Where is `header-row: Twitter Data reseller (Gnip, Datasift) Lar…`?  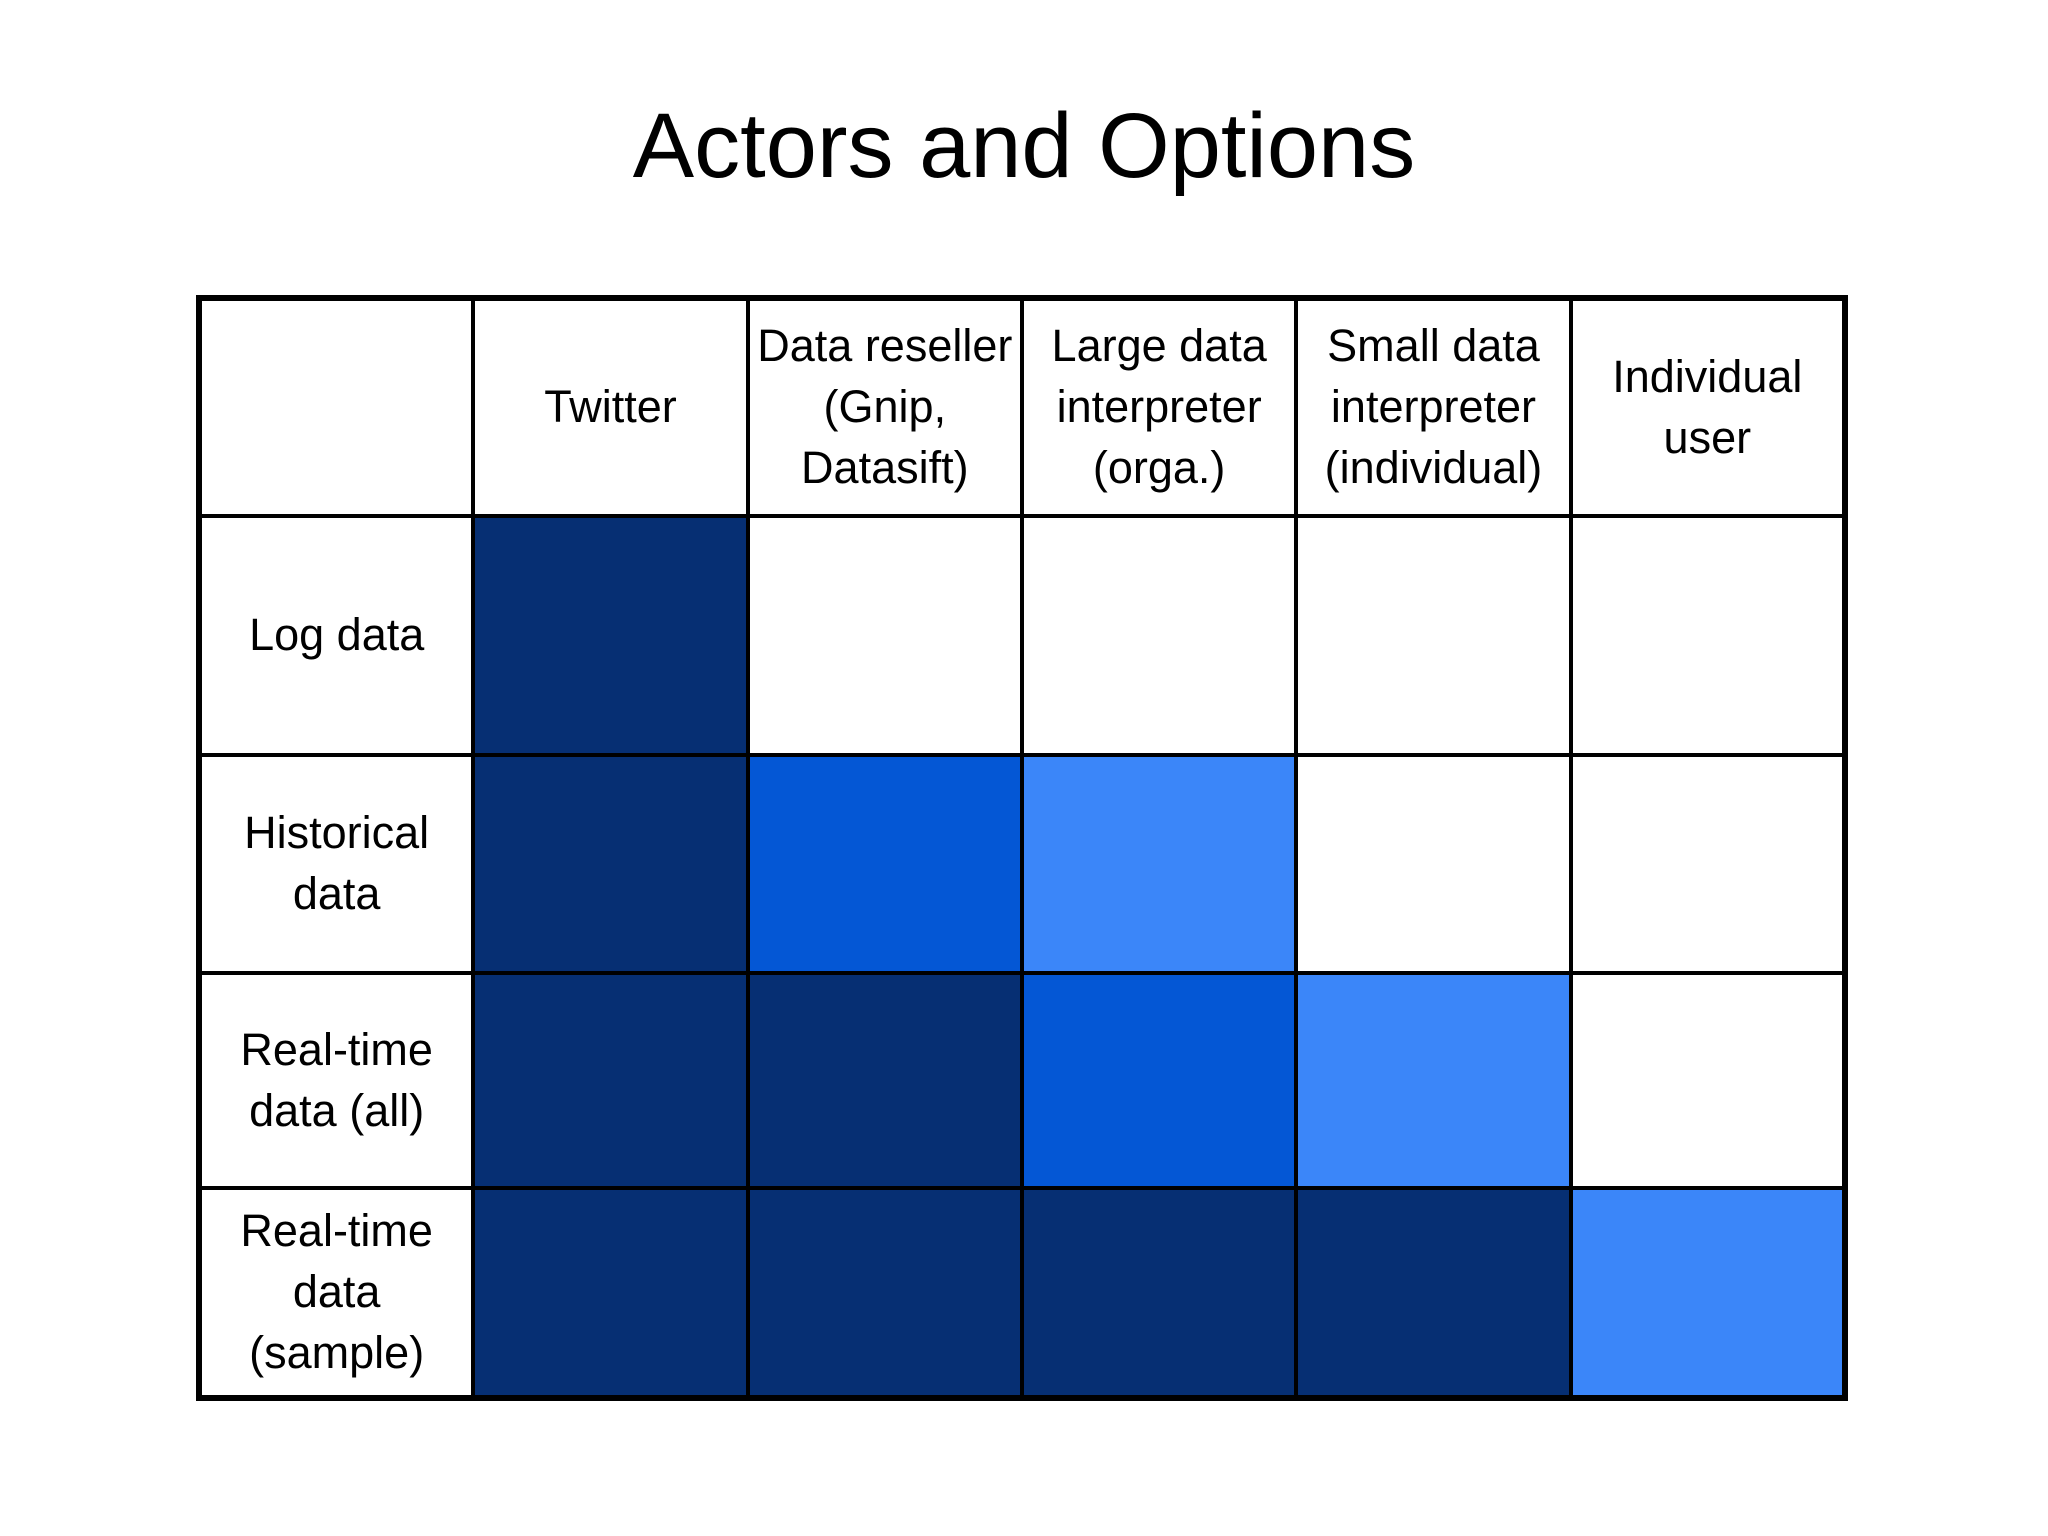
header-row: Twitter Data reseller (Gnip, Datasift) Lar… is located at coordinates (1022, 407).